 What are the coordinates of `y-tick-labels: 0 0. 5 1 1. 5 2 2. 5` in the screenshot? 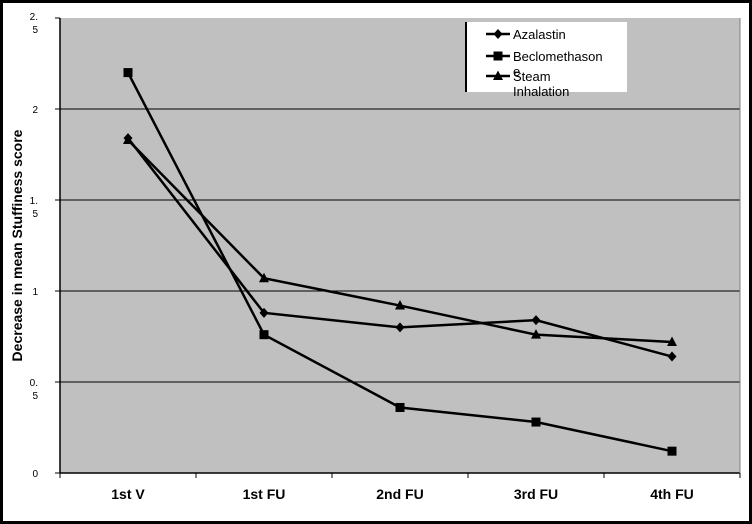 It's located at (34, 246).